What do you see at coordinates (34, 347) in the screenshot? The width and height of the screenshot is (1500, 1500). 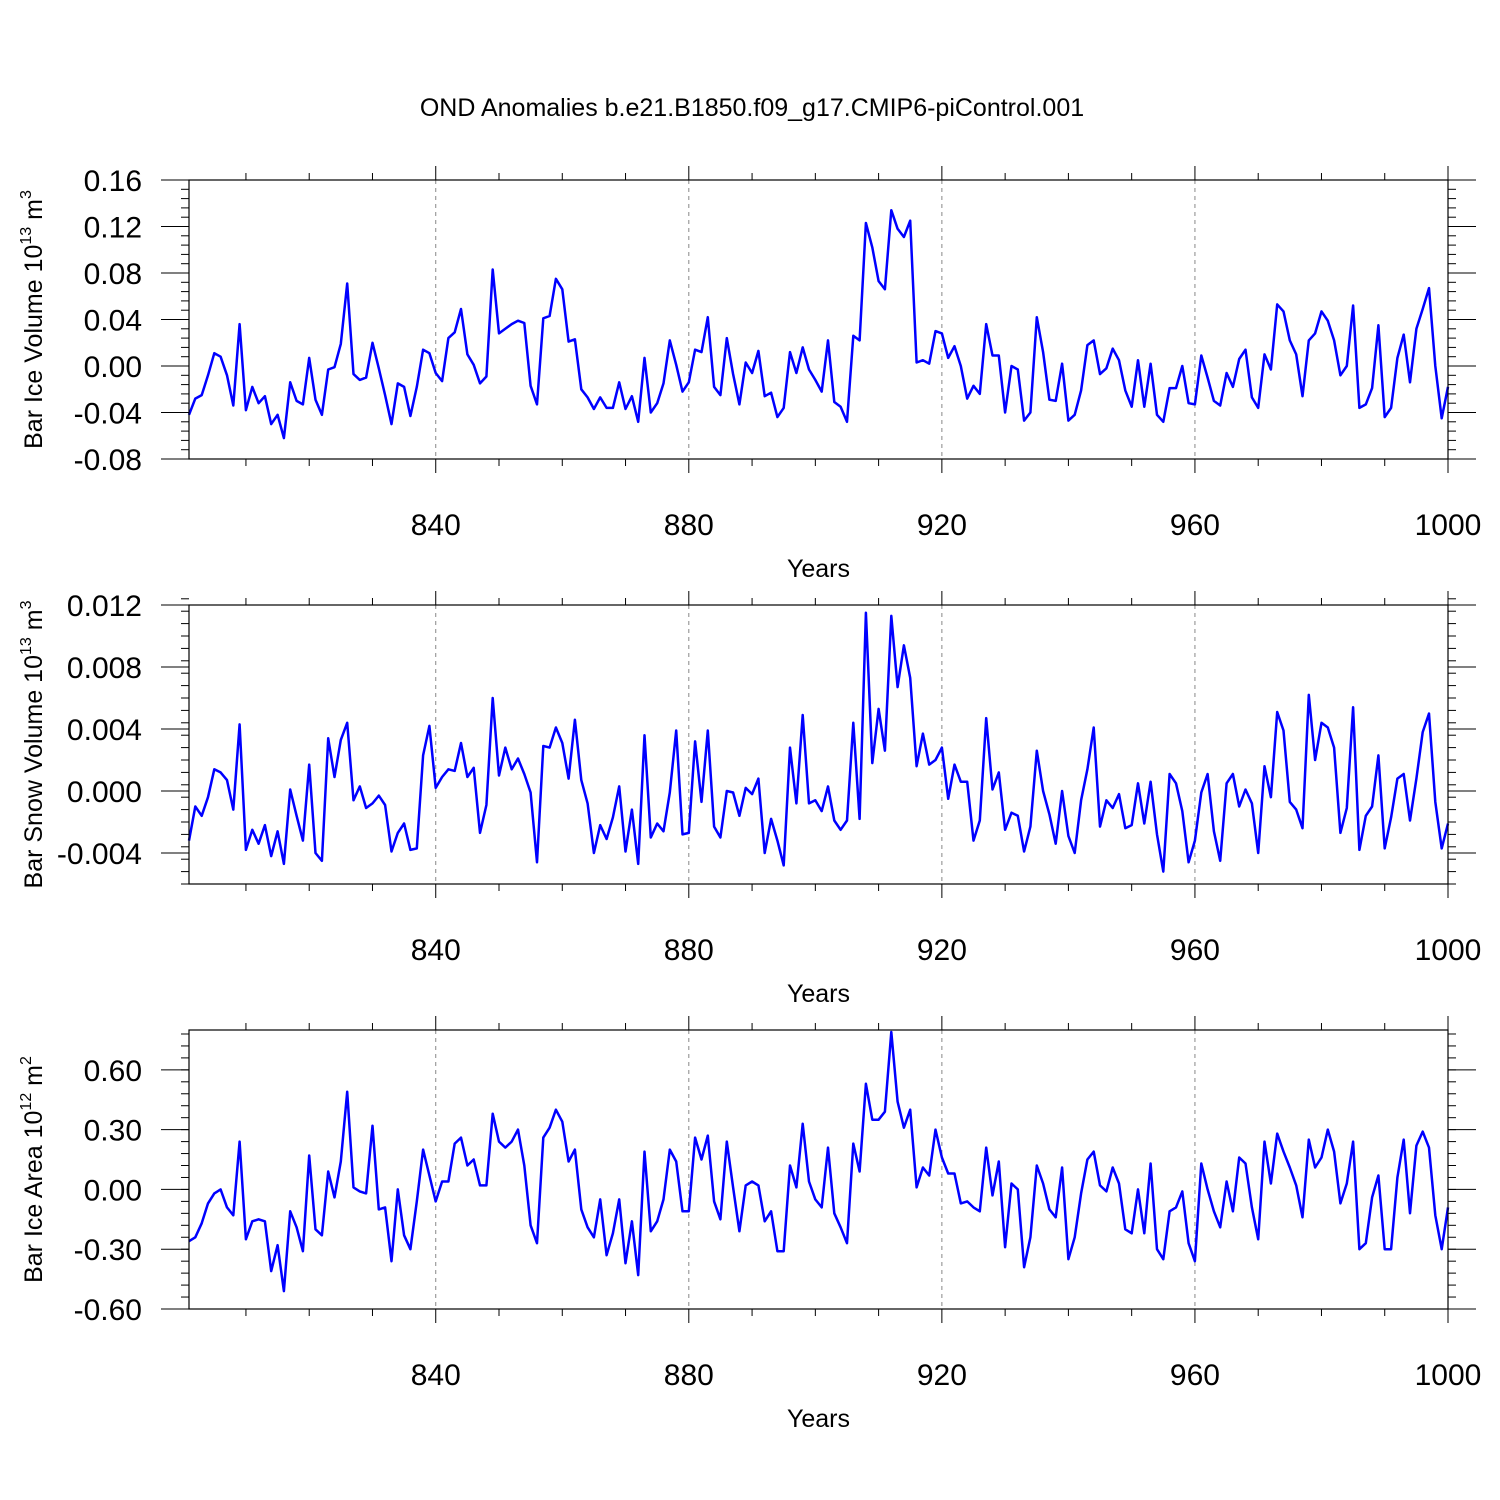 I see `y-axis-title-base: Bar Ice Volume 10` at bounding box center [34, 347].